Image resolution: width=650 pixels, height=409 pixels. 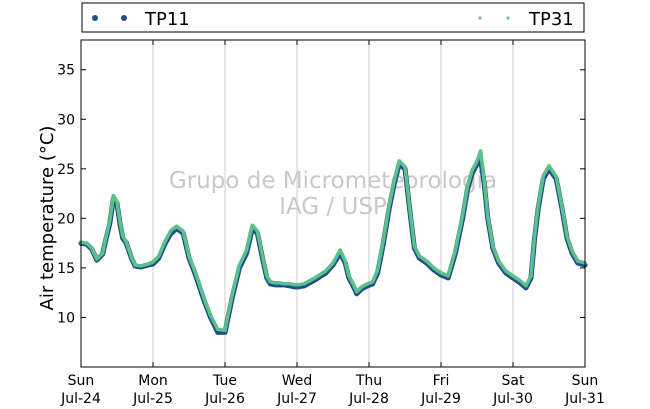 What do you see at coordinates (66, 71) in the screenshot?
I see `y-tick-label-5: 35` at bounding box center [66, 71].